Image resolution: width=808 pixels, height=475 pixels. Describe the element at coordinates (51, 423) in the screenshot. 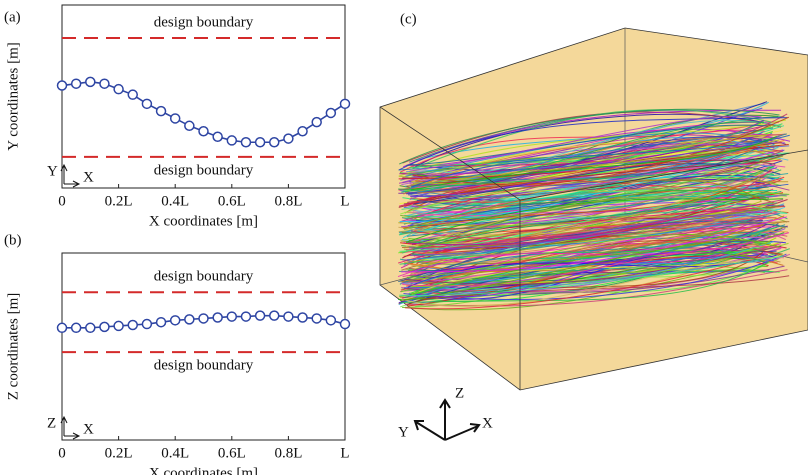

I see `icon-label: Z` at that location.